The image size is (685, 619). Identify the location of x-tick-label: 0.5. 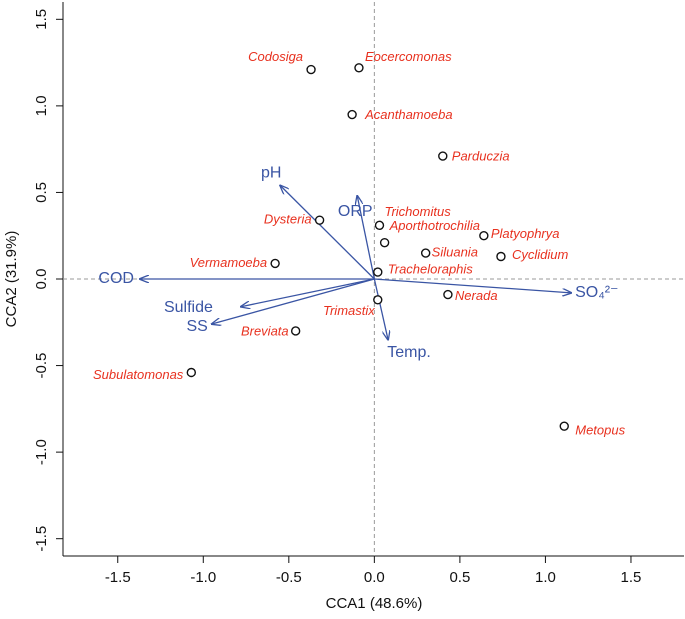
(459, 577).